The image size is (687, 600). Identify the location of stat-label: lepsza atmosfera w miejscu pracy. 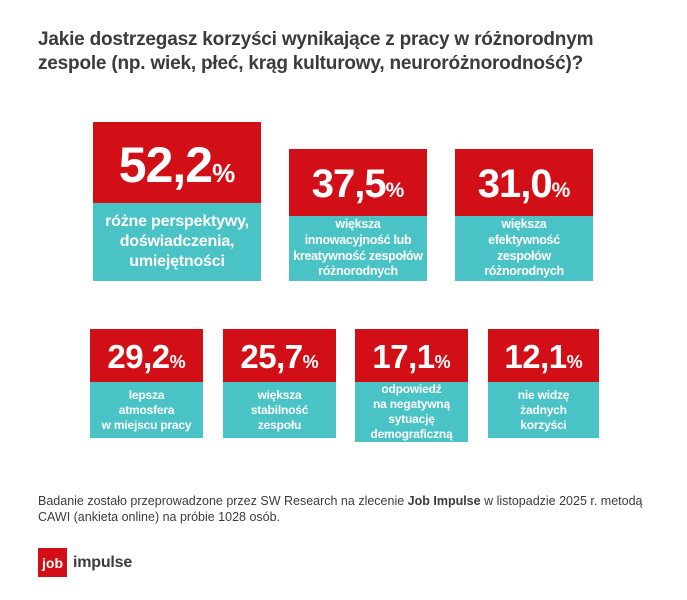
(146, 409).